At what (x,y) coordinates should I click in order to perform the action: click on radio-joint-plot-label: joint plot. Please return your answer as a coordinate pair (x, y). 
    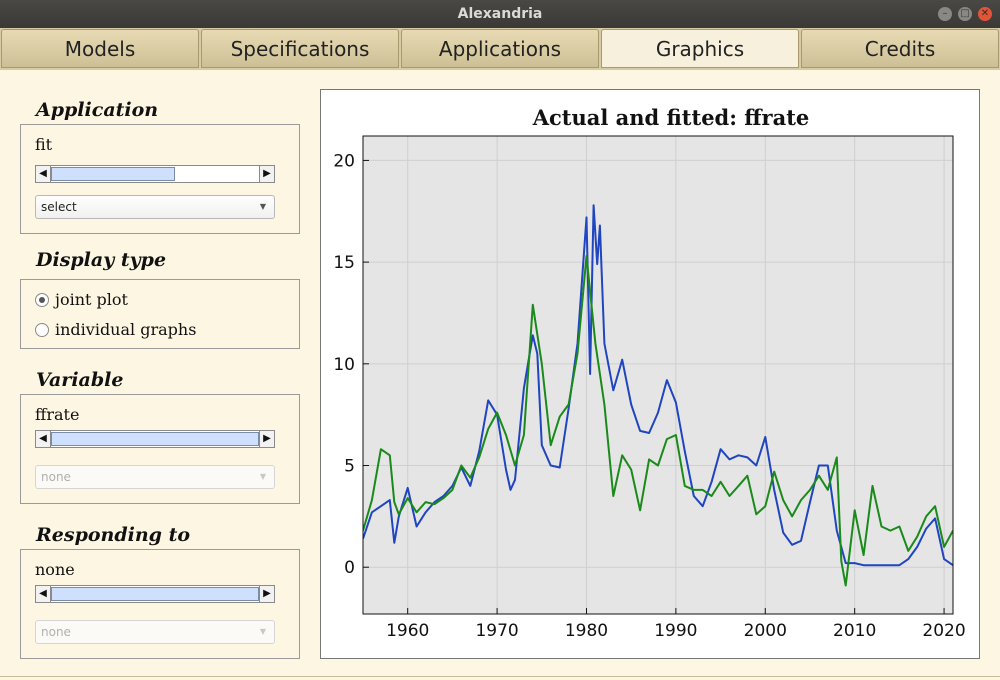
    Looking at the image, I should click on (91, 299).